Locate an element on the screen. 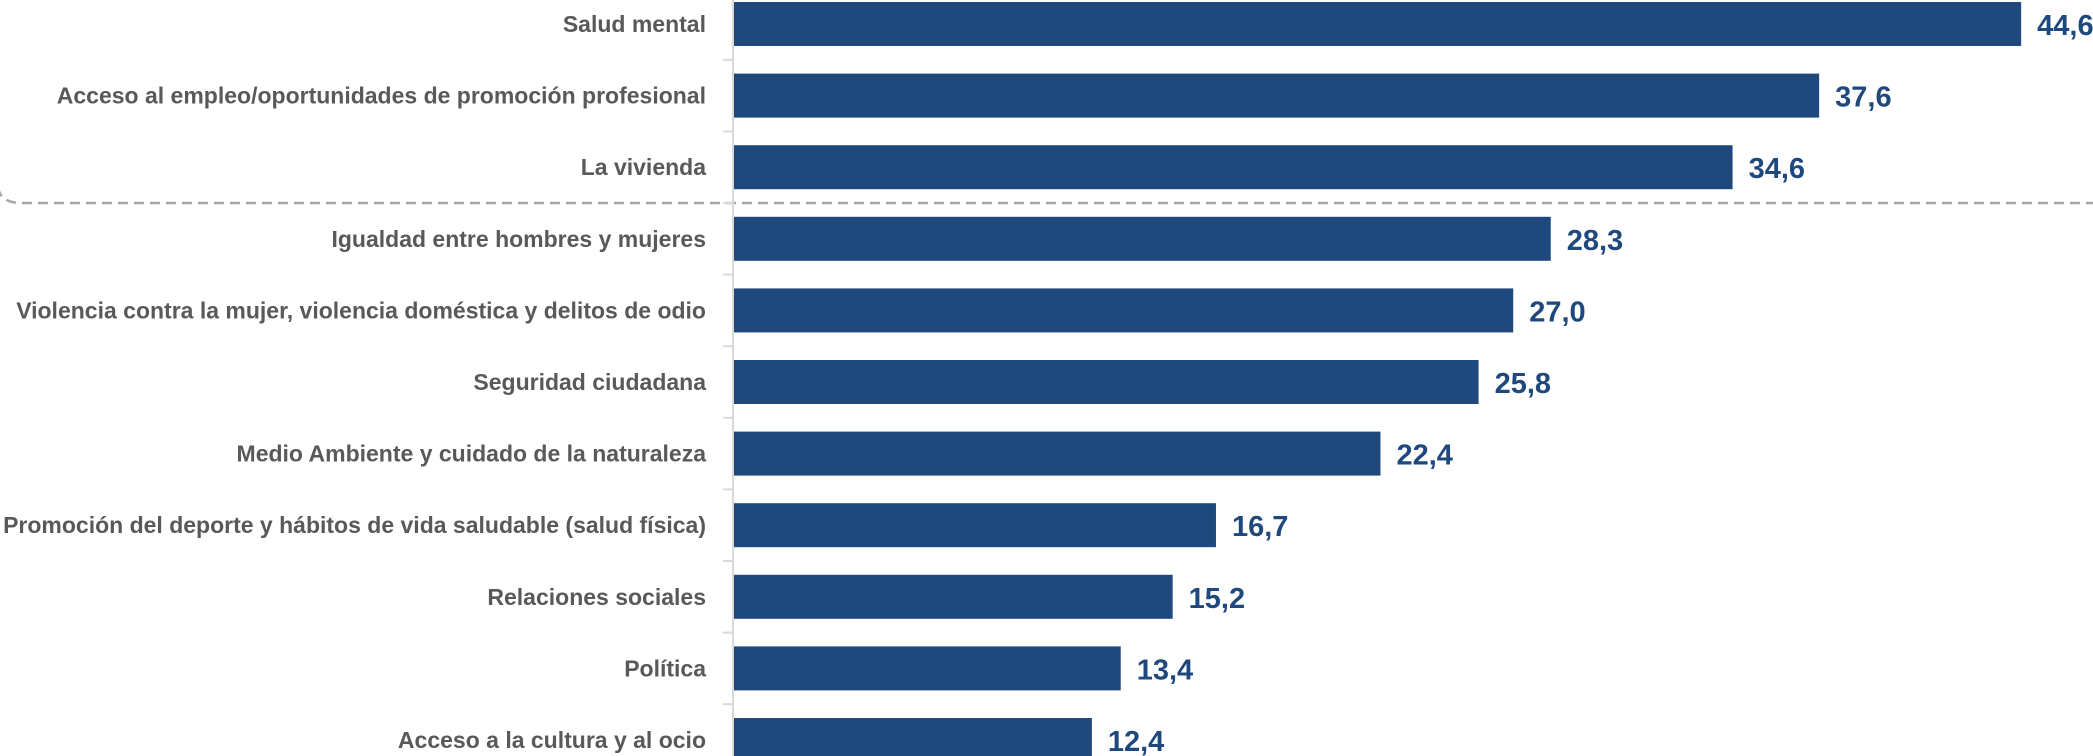 The width and height of the screenshot is (2093, 756). data-label: 15,2 is located at coordinates (1217, 599).